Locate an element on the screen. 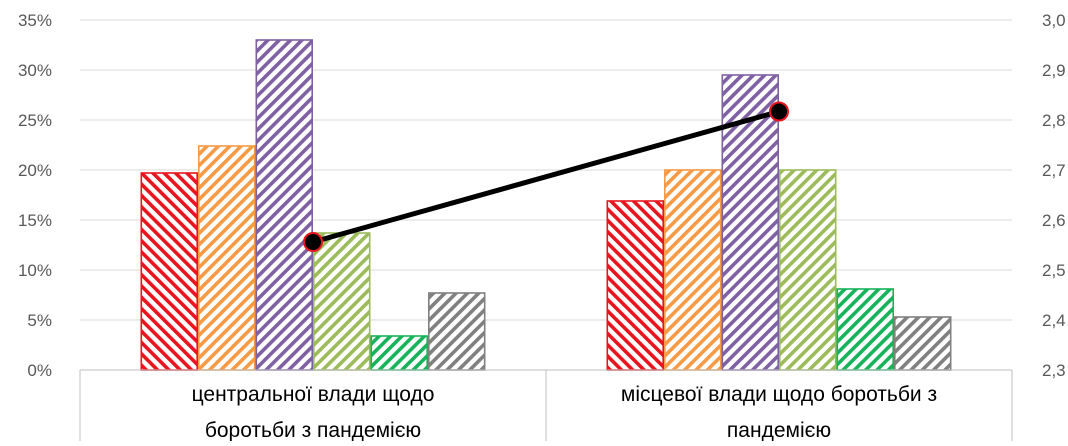  line-path is located at coordinates (546, 177).